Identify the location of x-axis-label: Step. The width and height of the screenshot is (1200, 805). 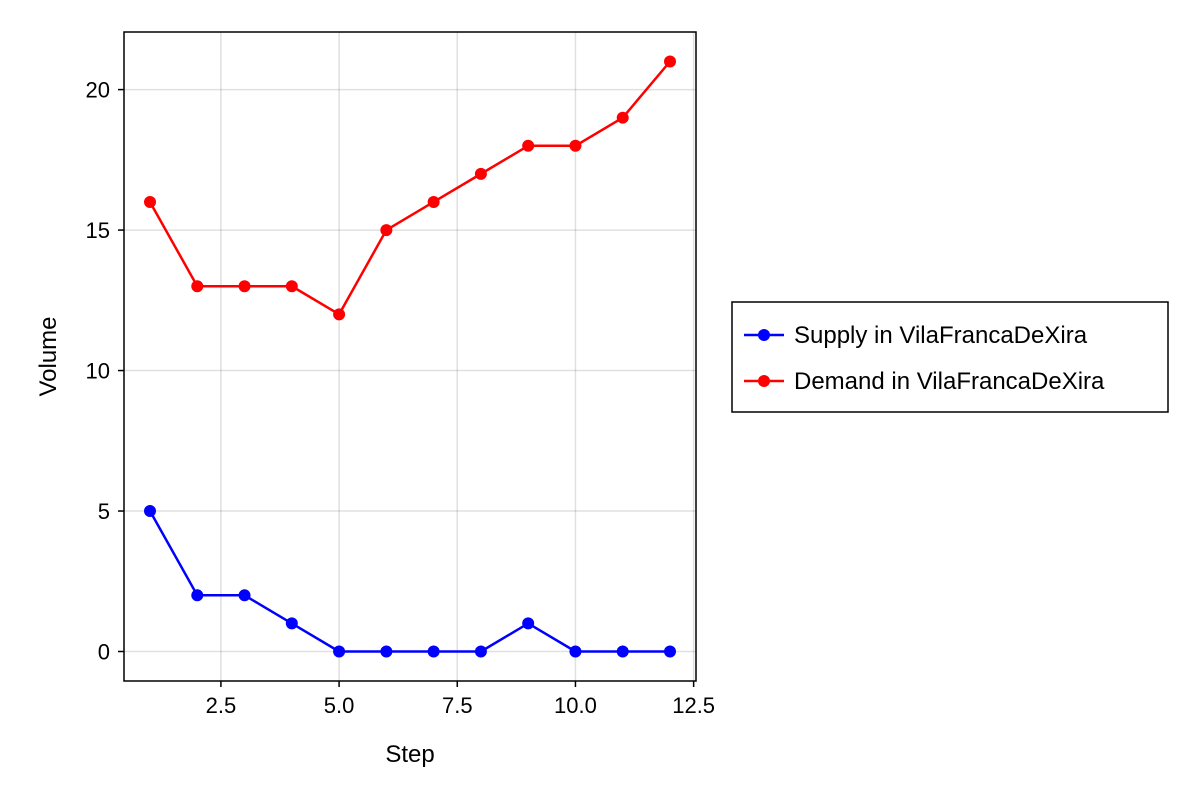
(409, 754).